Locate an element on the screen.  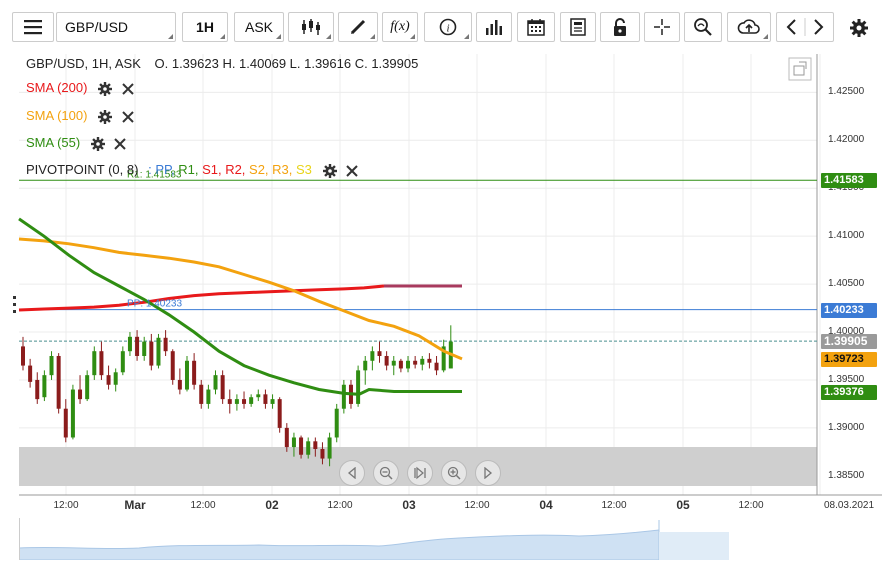
y-tick-label: 1.39500 is located at coordinates (846, 379).